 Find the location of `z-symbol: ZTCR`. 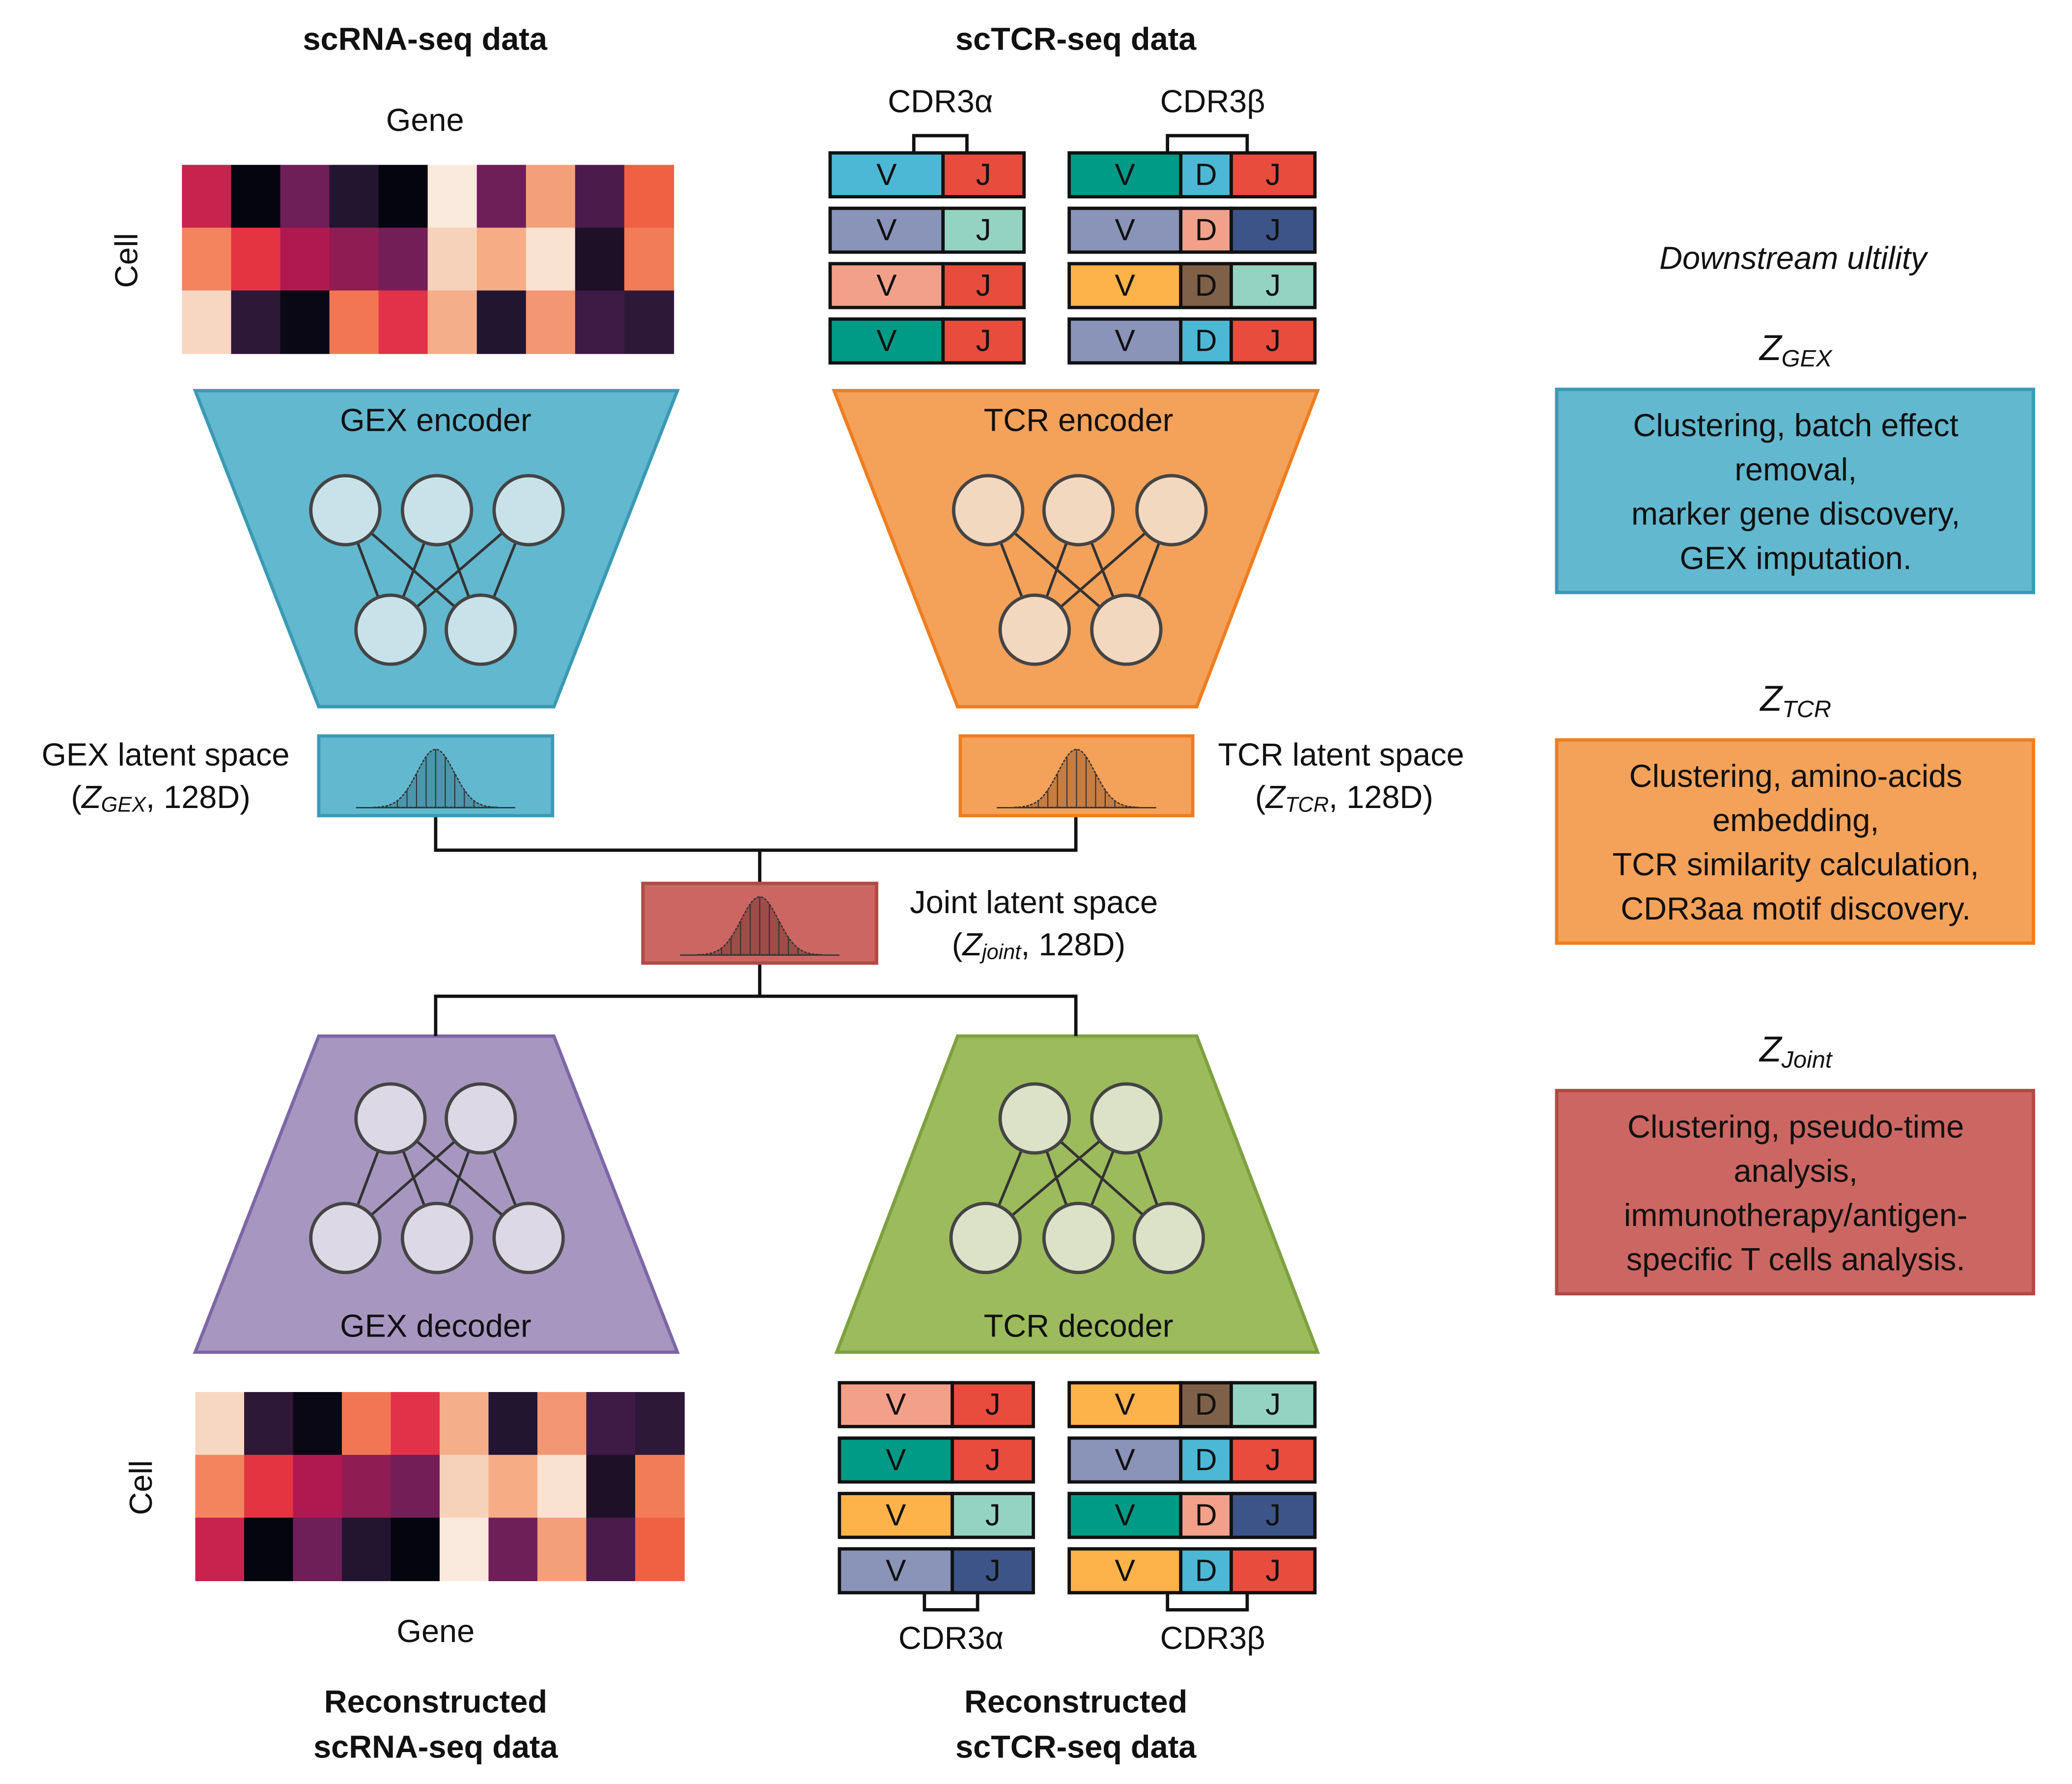

z-symbol: ZTCR is located at coordinates (1795, 701).